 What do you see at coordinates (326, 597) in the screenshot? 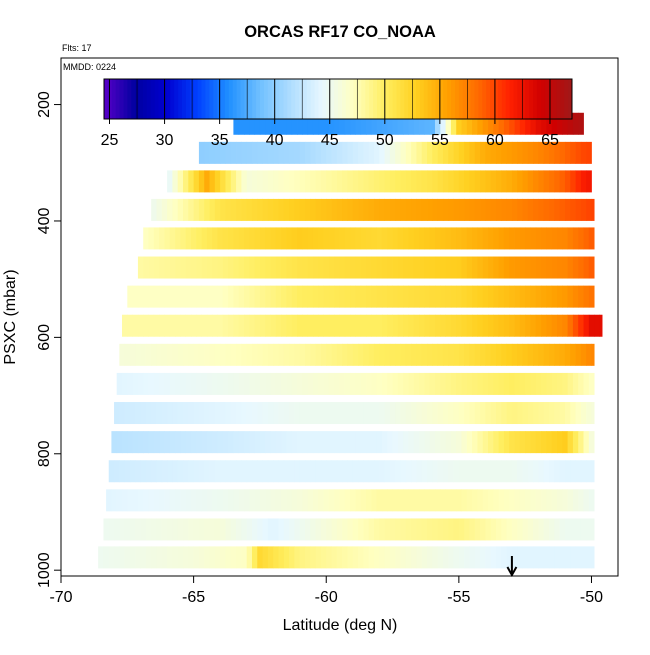
I see `x-tick-label: -60` at bounding box center [326, 597].